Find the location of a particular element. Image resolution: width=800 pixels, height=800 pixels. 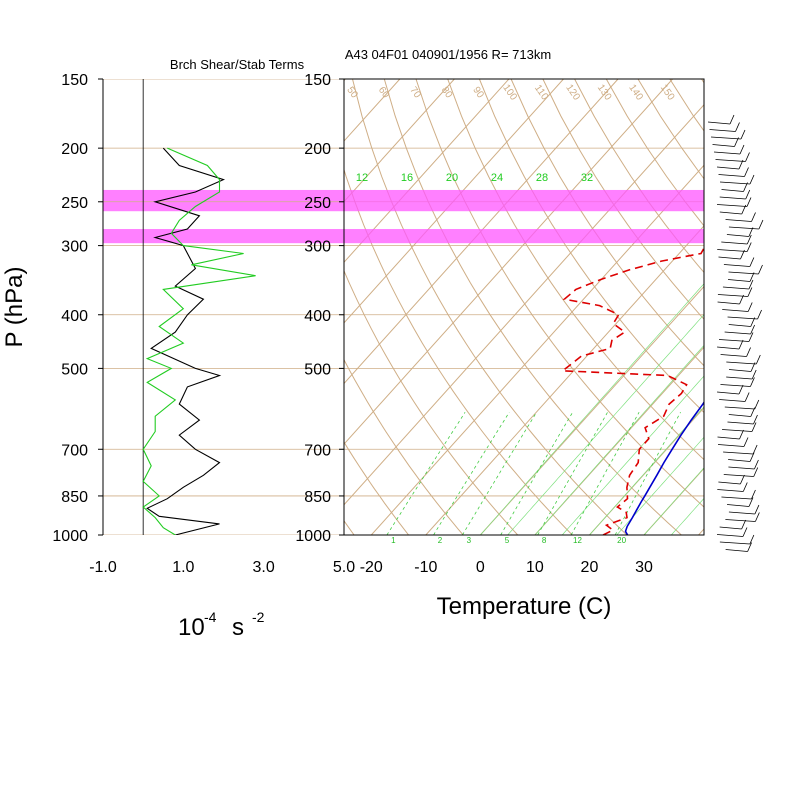

left-panel-title: Brch Shear/Stab Terms is located at coordinates (237, 64).